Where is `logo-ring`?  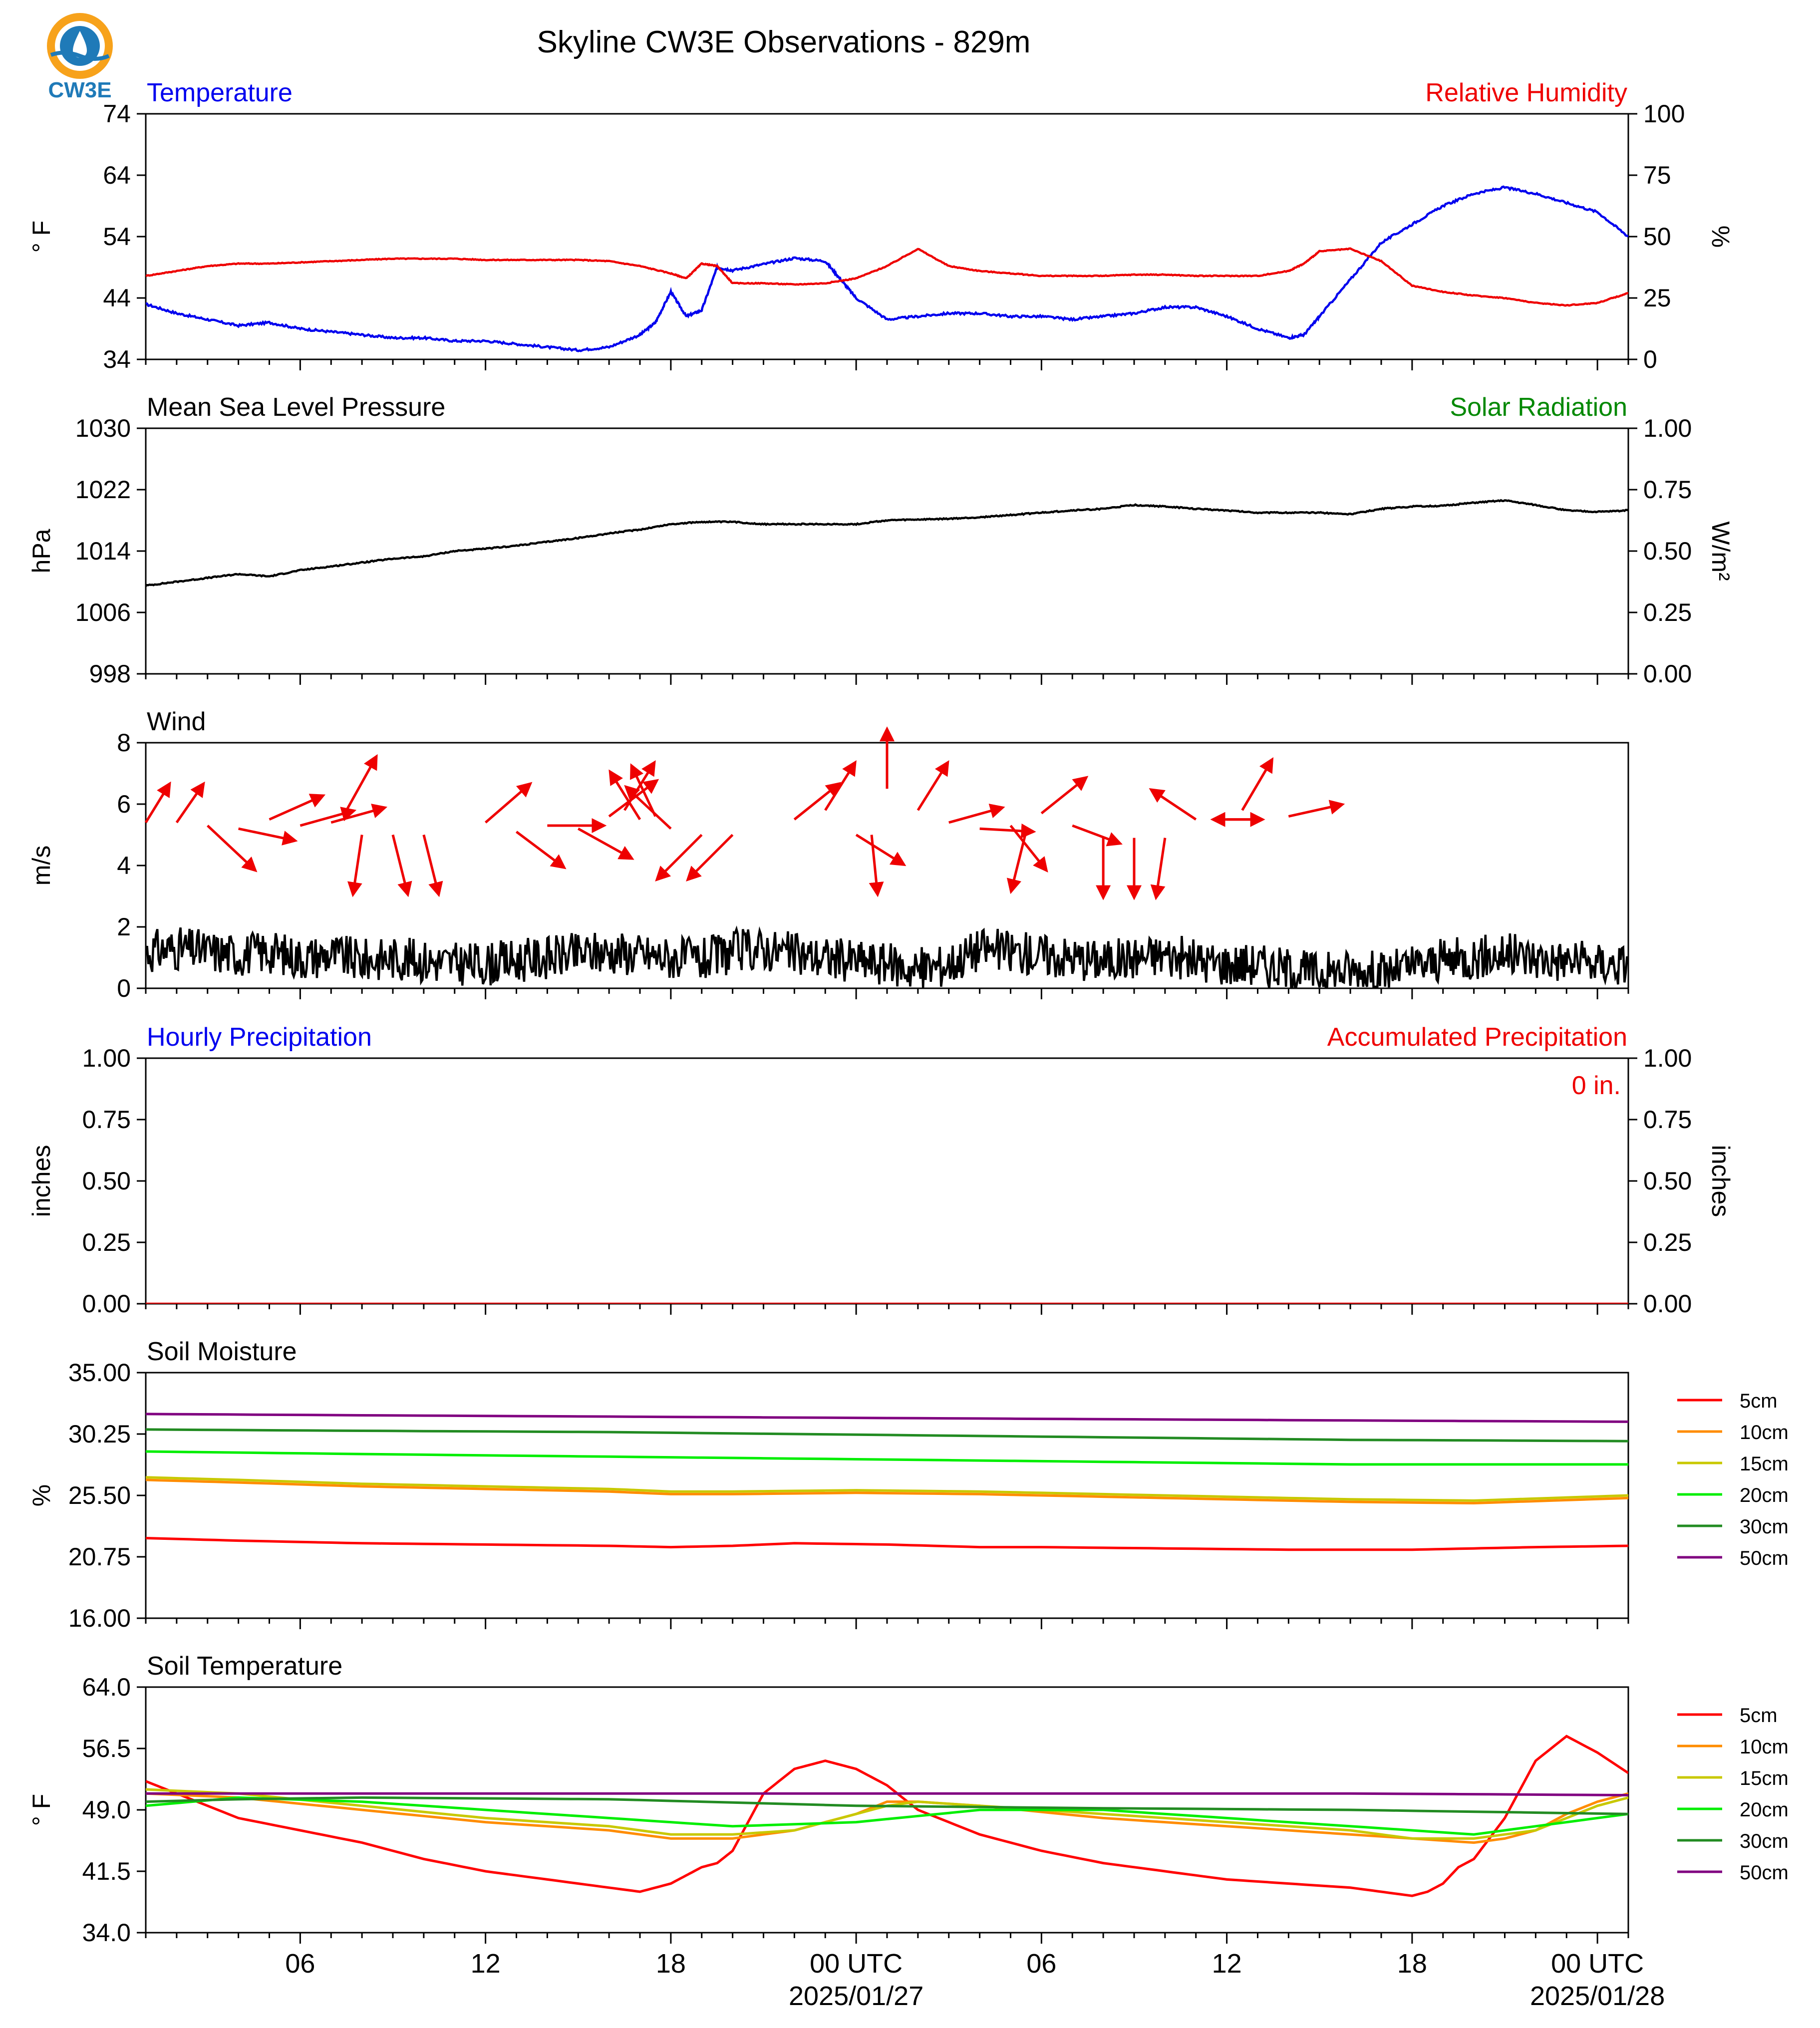
logo-ring is located at coordinates (80, 46).